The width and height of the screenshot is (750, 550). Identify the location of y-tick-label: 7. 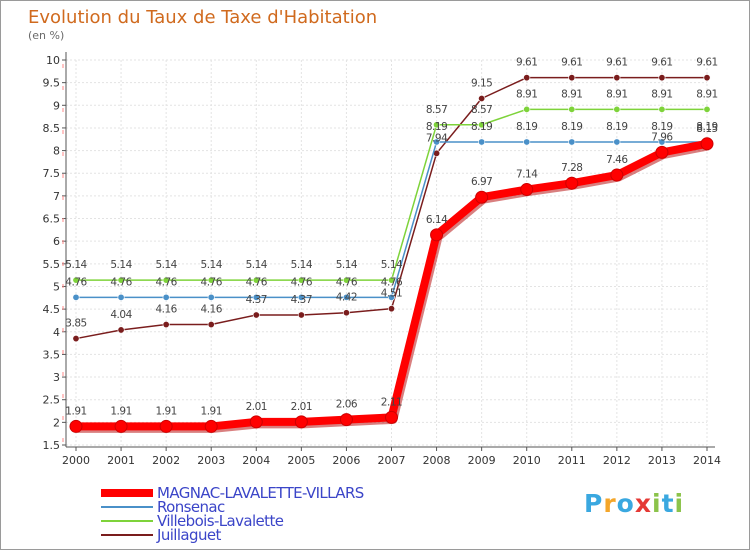
(56, 196).